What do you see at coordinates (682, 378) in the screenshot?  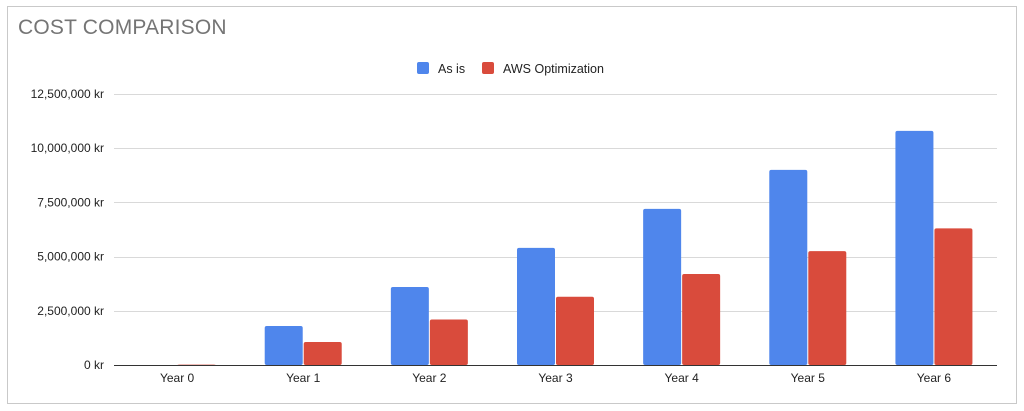 I see `x-tick-label: Year 4` at bounding box center [682, 378].